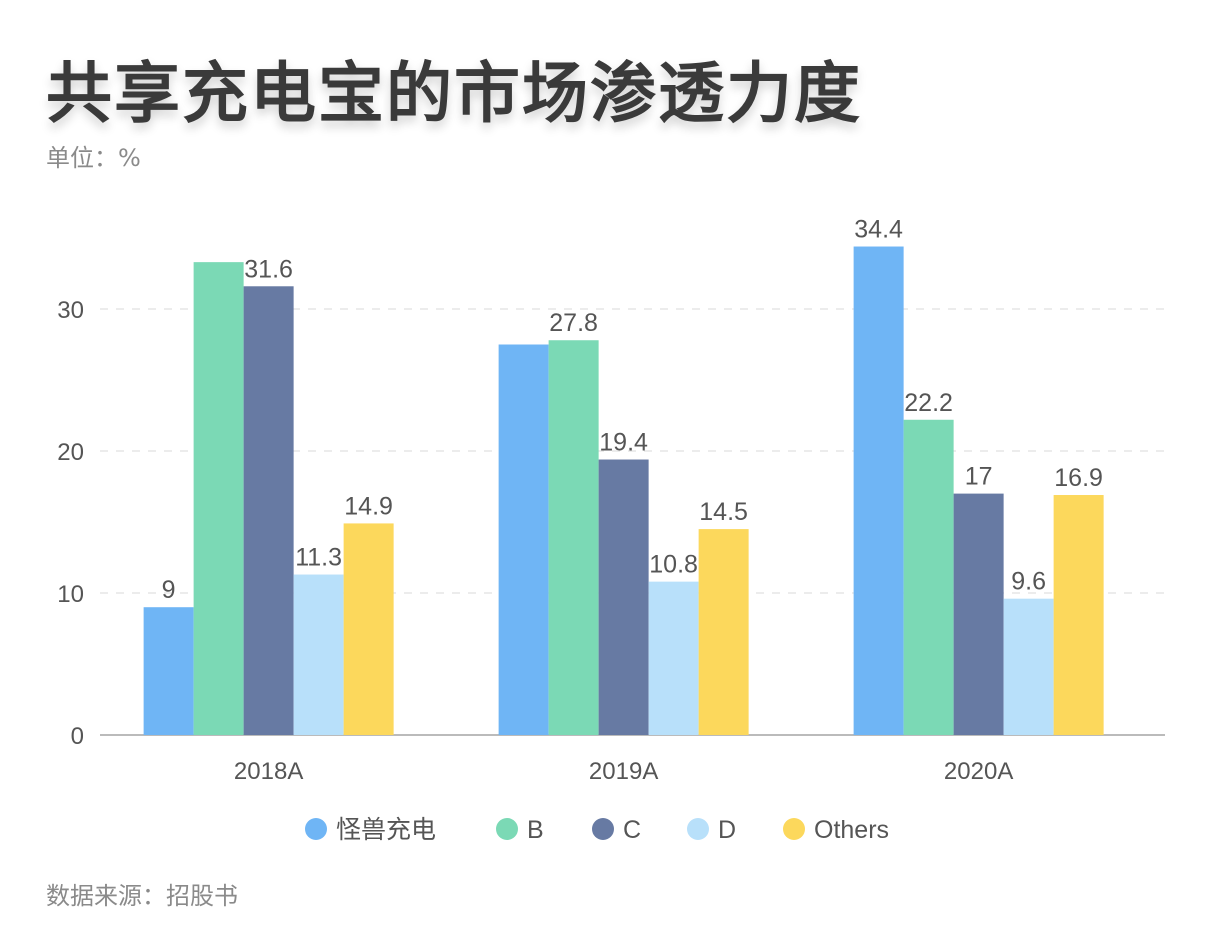 This screenshot has height=928, width=1214. What do you see at coordinates (928, 403) in the screenshot?
I see `data-label: 22.2` at bounding box center [928, 403].